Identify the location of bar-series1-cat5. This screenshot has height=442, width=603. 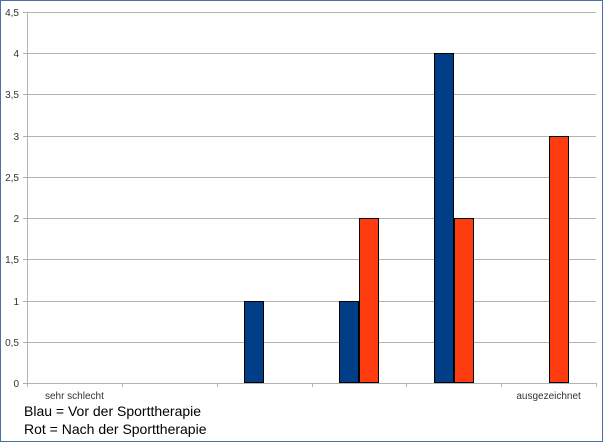
(444, 218).